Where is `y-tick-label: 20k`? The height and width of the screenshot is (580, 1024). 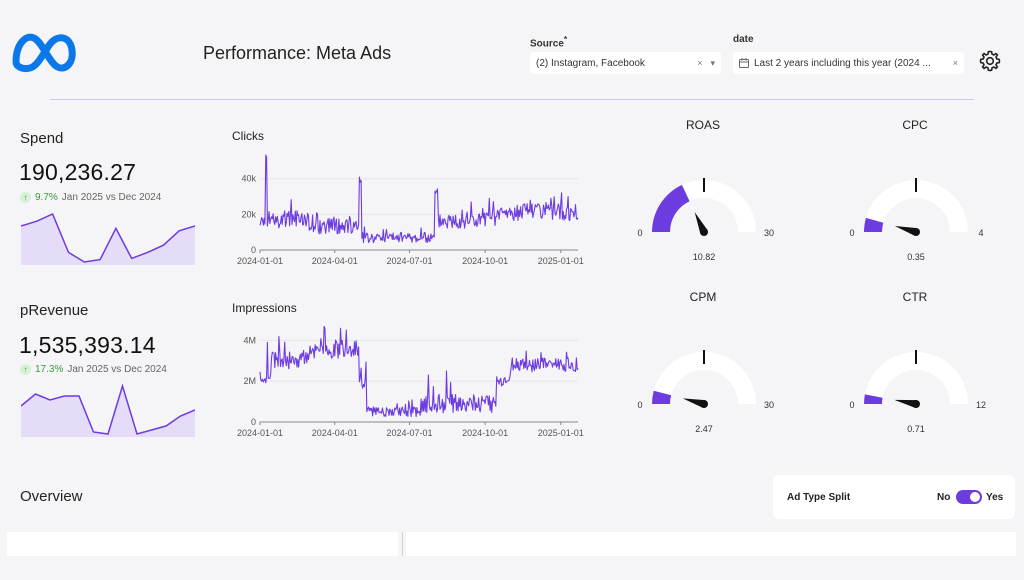 y-tick-label: 20k is located at coordinates (248, 214).